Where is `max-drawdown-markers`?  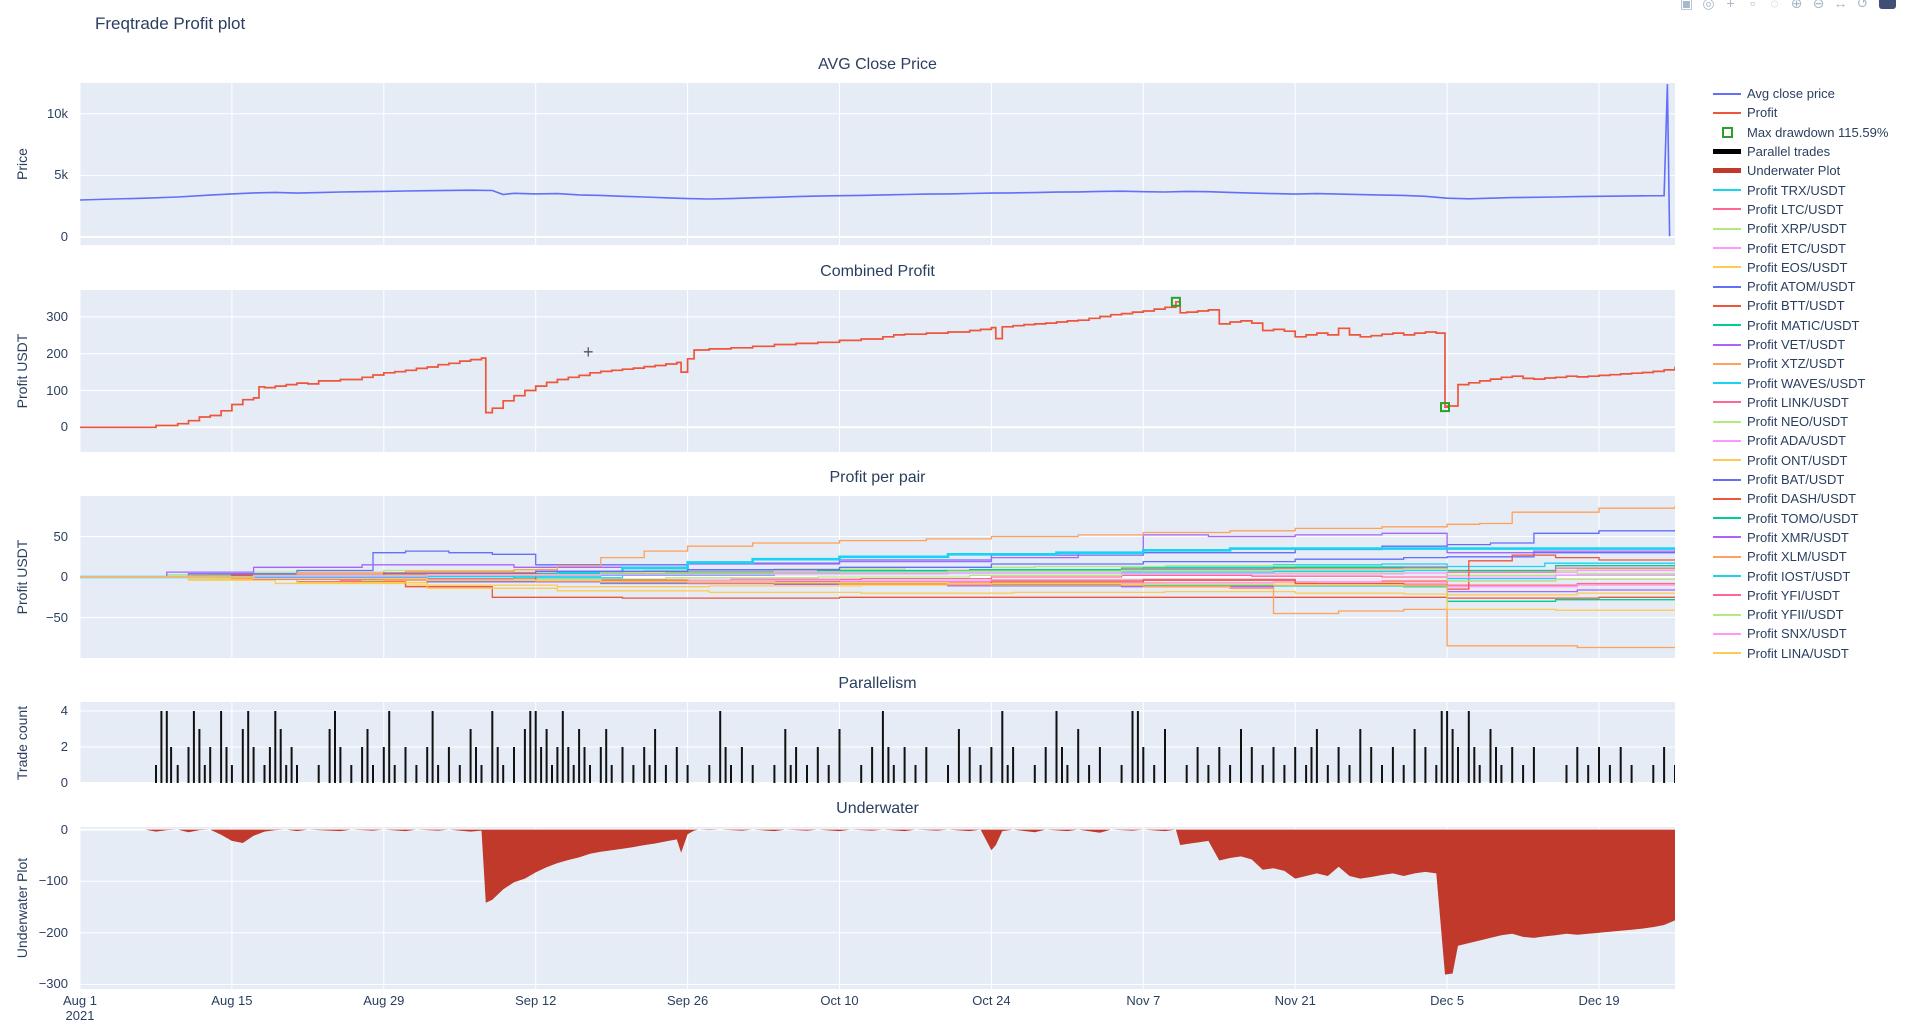 max-drawdown-markers is located at coordinates (1310, 354).